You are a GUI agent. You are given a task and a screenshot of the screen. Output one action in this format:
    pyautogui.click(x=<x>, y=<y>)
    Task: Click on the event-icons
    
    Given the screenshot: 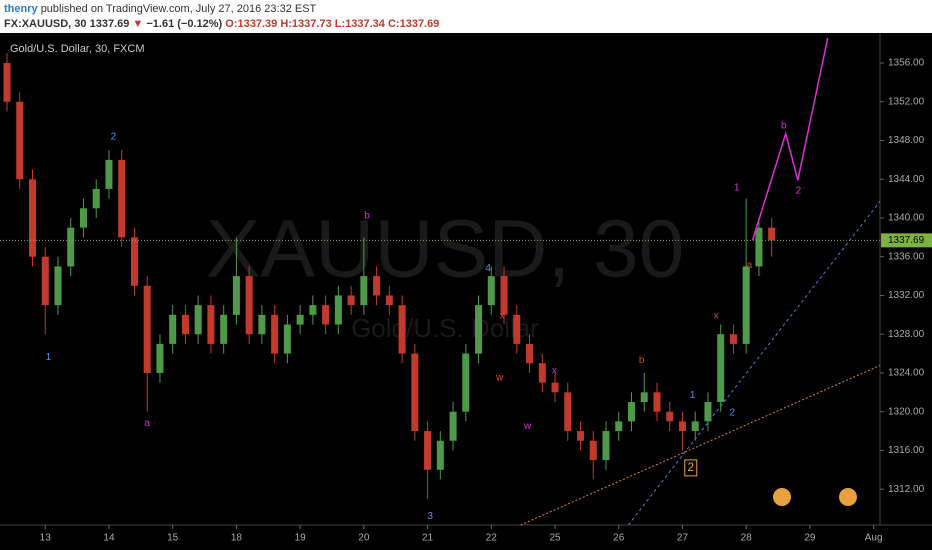 What is the action you would take?
    pyautogui.click(x=815, y=497)
    